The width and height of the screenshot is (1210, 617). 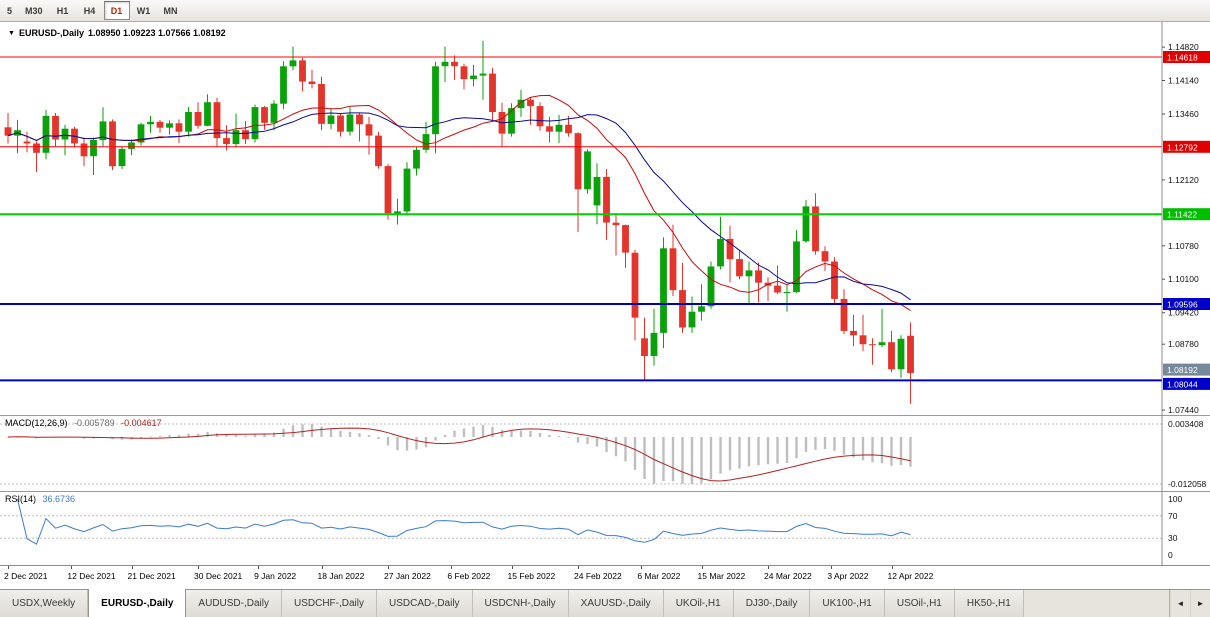 What do you see at coordinates (1182, 384) in the screenshot?
I see `svg-text: 1.08044` at bounding box center [1182, 384].